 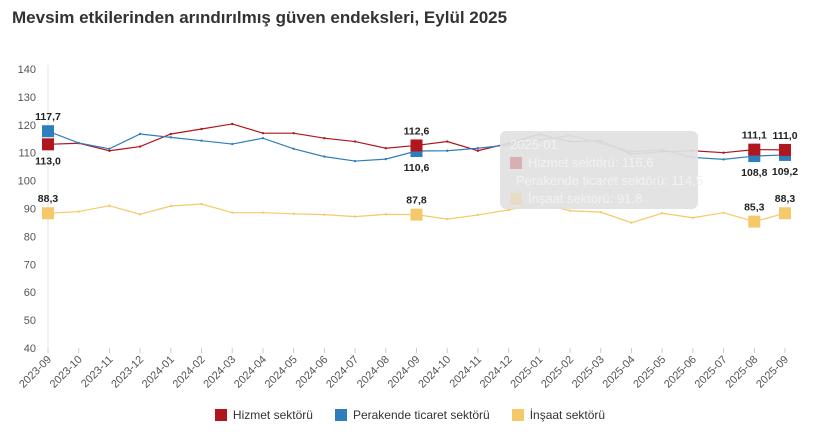 What do you see at coordinates (526, 372) in the screenshot?
I see `x-tick-label: 2025-01` at bounding box center [526, 372].